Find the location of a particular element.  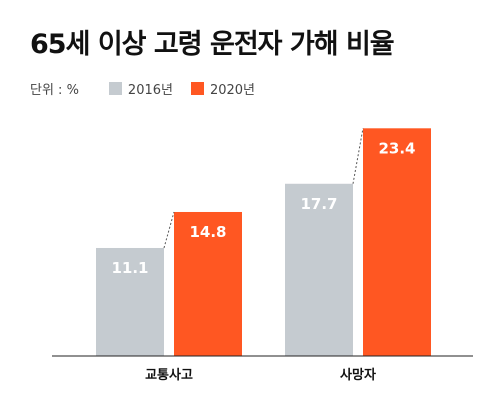

legend-item-2020: 2020년 is located at coordinates (223, 88).